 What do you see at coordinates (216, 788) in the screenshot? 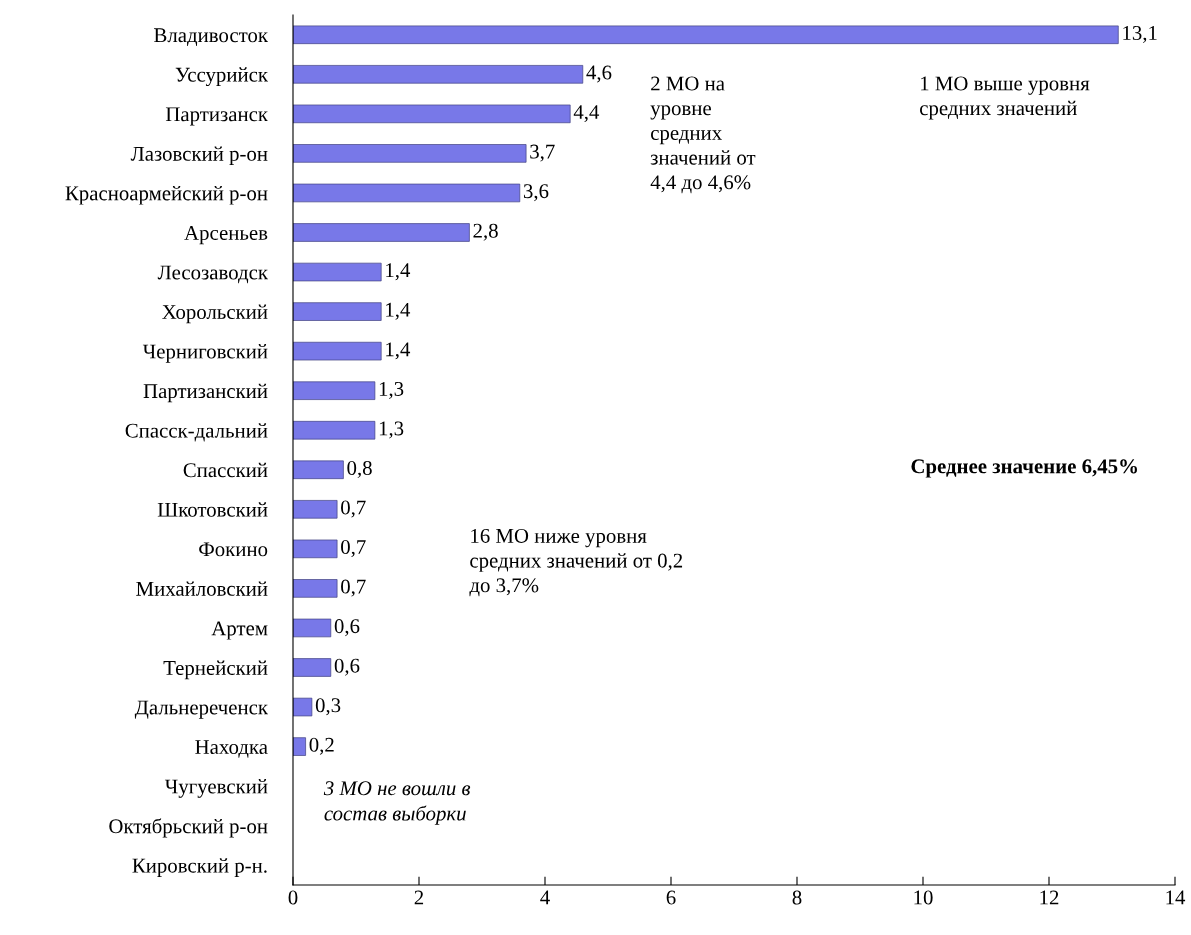
I see `y-tick-label: Чугуевский` at bounding box center [216, 788].